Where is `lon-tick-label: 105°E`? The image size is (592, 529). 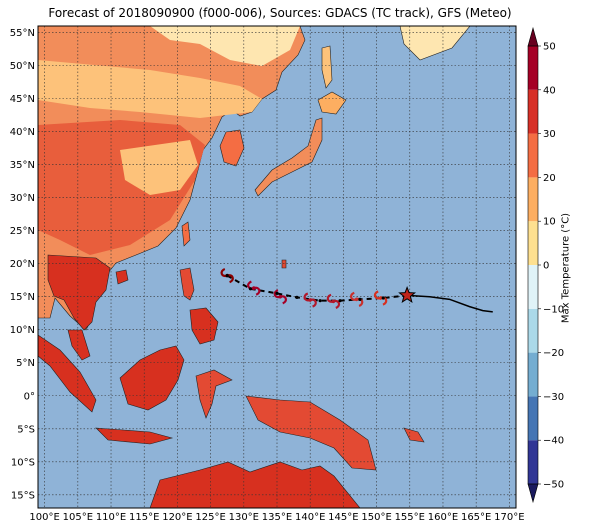 lon-tick-label: 105°E is located at coordinates (78, 517).